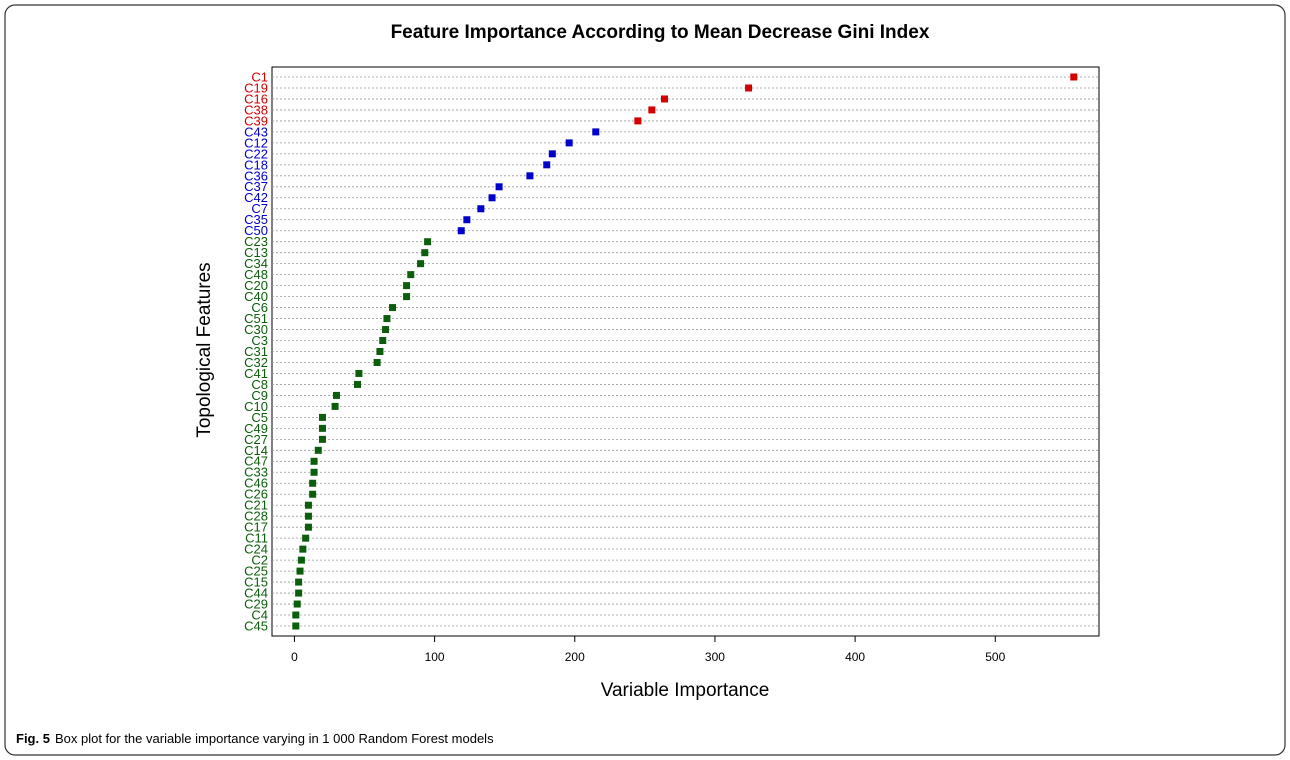 This screenshot has height=760, width=1290. What do you see at coordinates (259, 384) in the screenshot?
I see `y-tick-label: C8` at bounding box center [259, 384].